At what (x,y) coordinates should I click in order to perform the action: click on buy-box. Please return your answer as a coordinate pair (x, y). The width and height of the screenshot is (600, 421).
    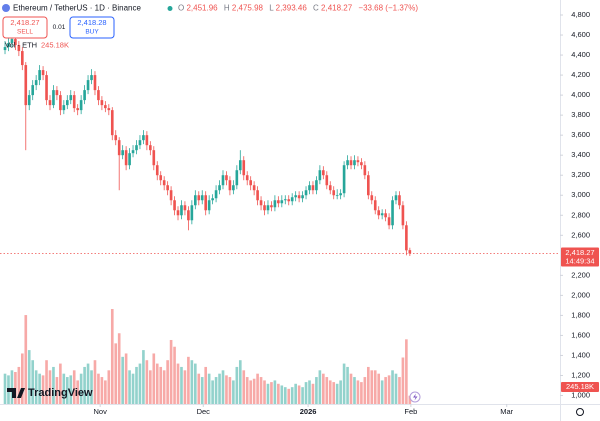
    Looking at the image, I should click on (92, 27).